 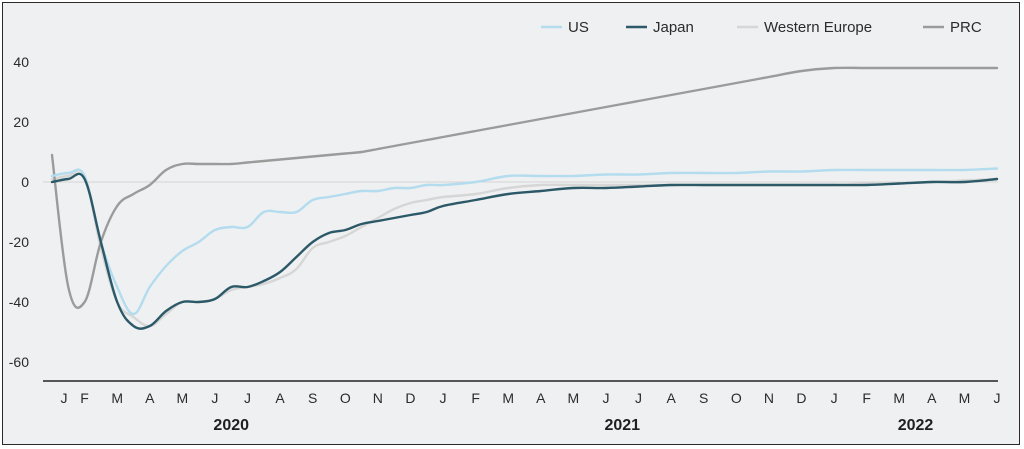 I want to click on y-tick-label: 20, so click(x=21, y=122).